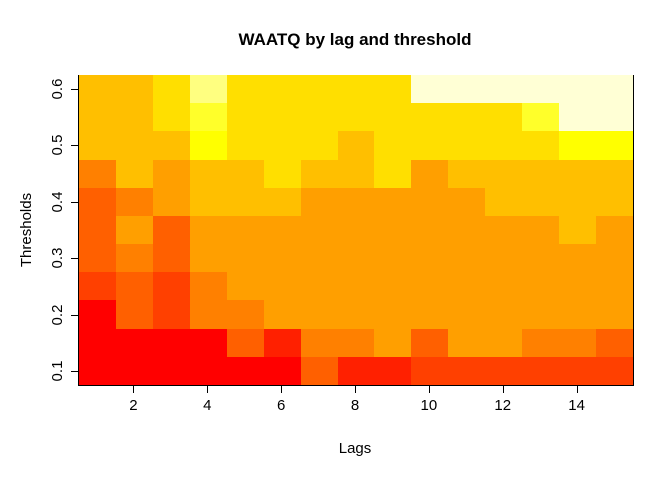 The width and height of the screenshot is (672, 480). I want to click on y-tick-label: 0.1, so click(57, 371).